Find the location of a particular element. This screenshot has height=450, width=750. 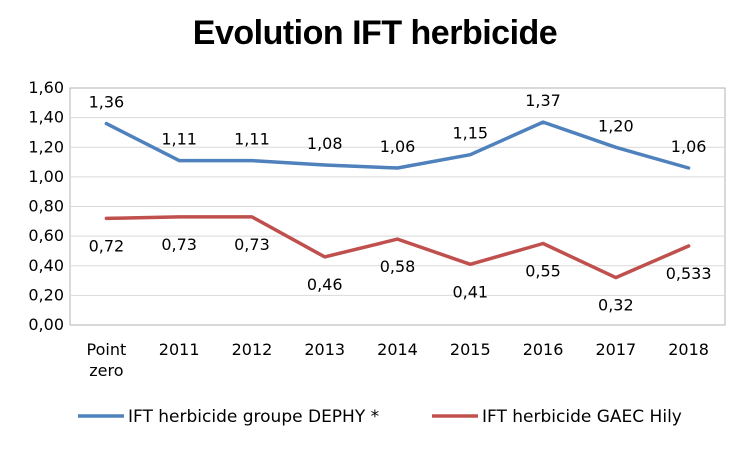

y-tick-label: 1,20 is located at coordinates (46, 146).